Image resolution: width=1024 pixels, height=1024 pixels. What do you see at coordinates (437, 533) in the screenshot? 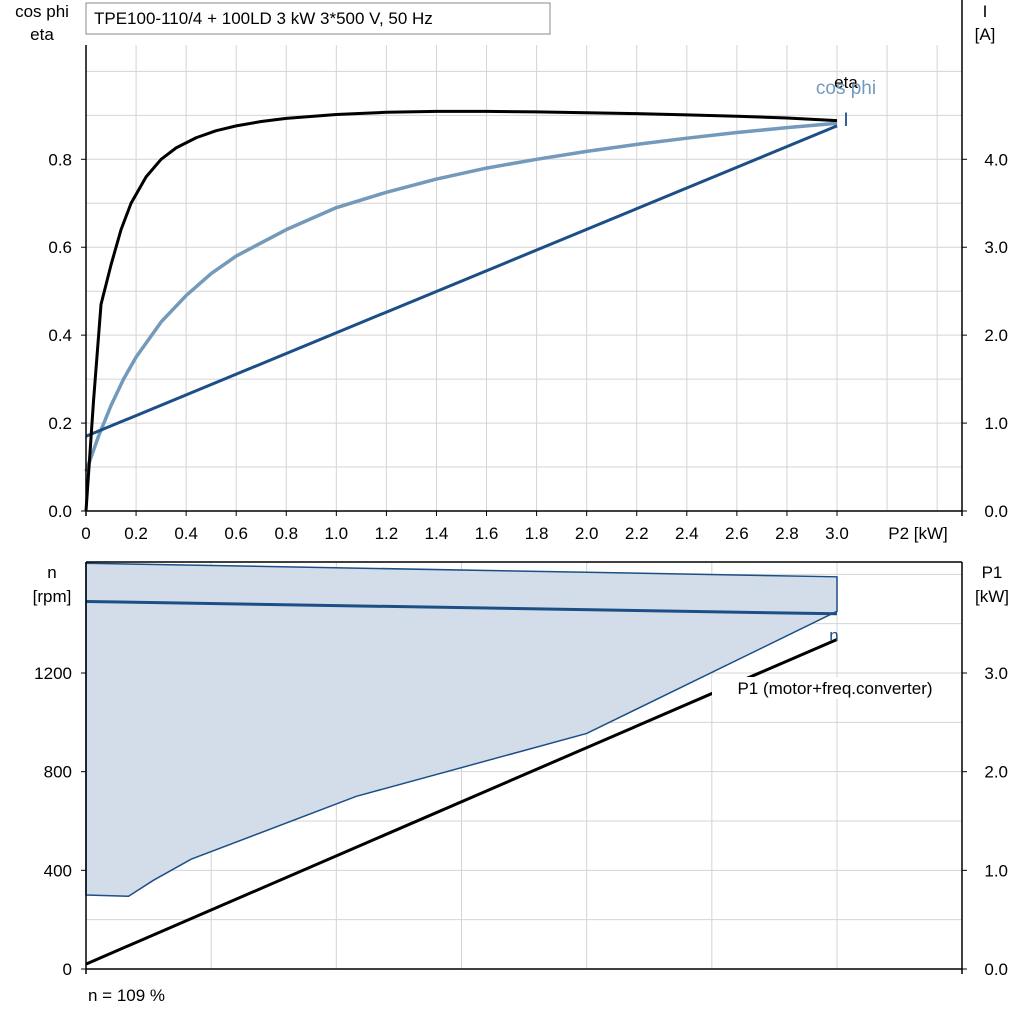
I see `x-tick-label: 1.4` at bounding box center [437, 533].